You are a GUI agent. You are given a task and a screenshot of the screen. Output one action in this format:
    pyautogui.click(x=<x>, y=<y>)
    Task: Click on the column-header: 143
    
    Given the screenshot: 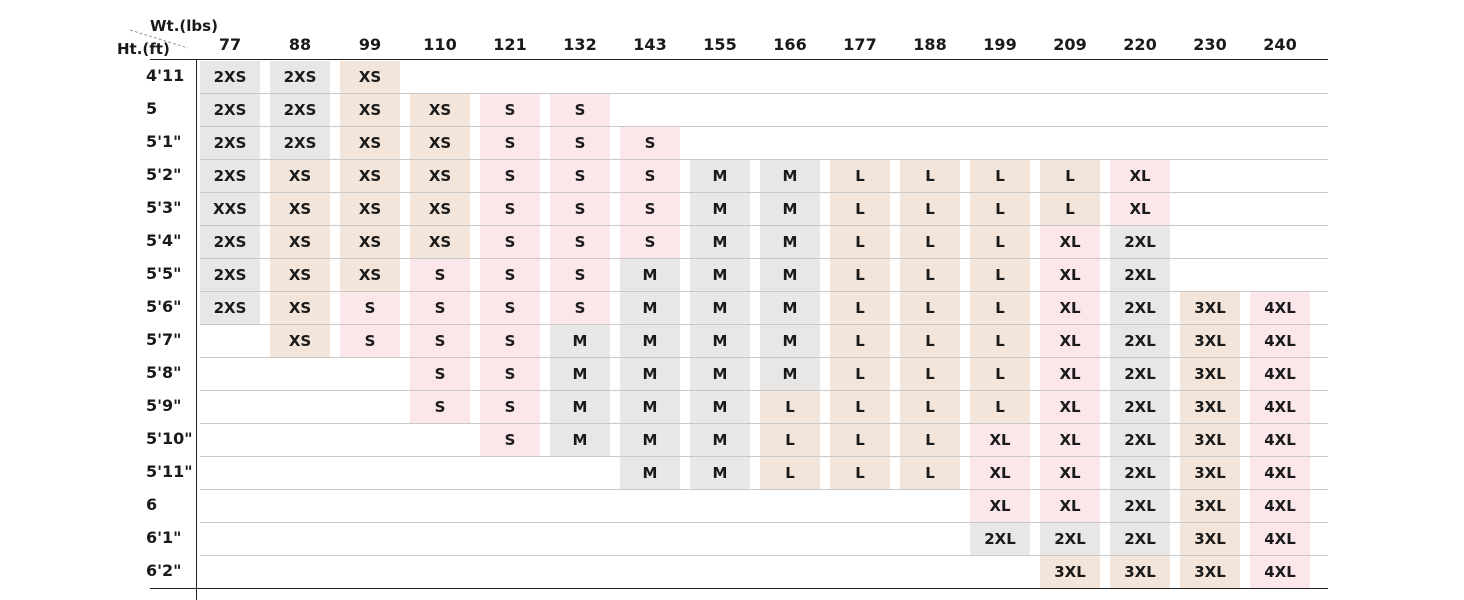 What is the action you would take?
    pyautogui.click(x=650, y=44)
    